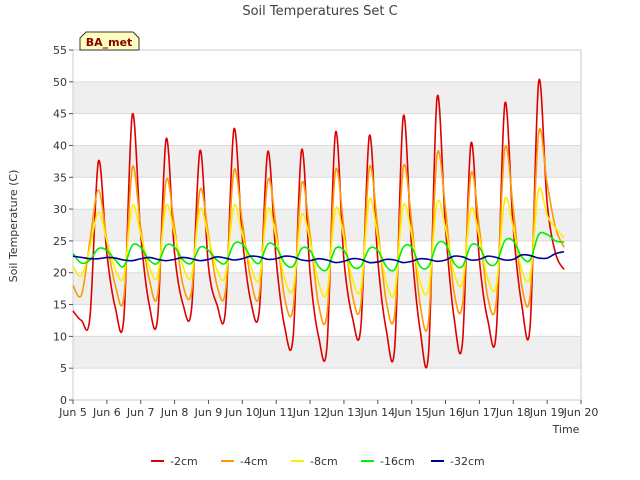 This screenshot has width=640, height=480. I want to click on y-tick-label: 25, so click(60, 241).